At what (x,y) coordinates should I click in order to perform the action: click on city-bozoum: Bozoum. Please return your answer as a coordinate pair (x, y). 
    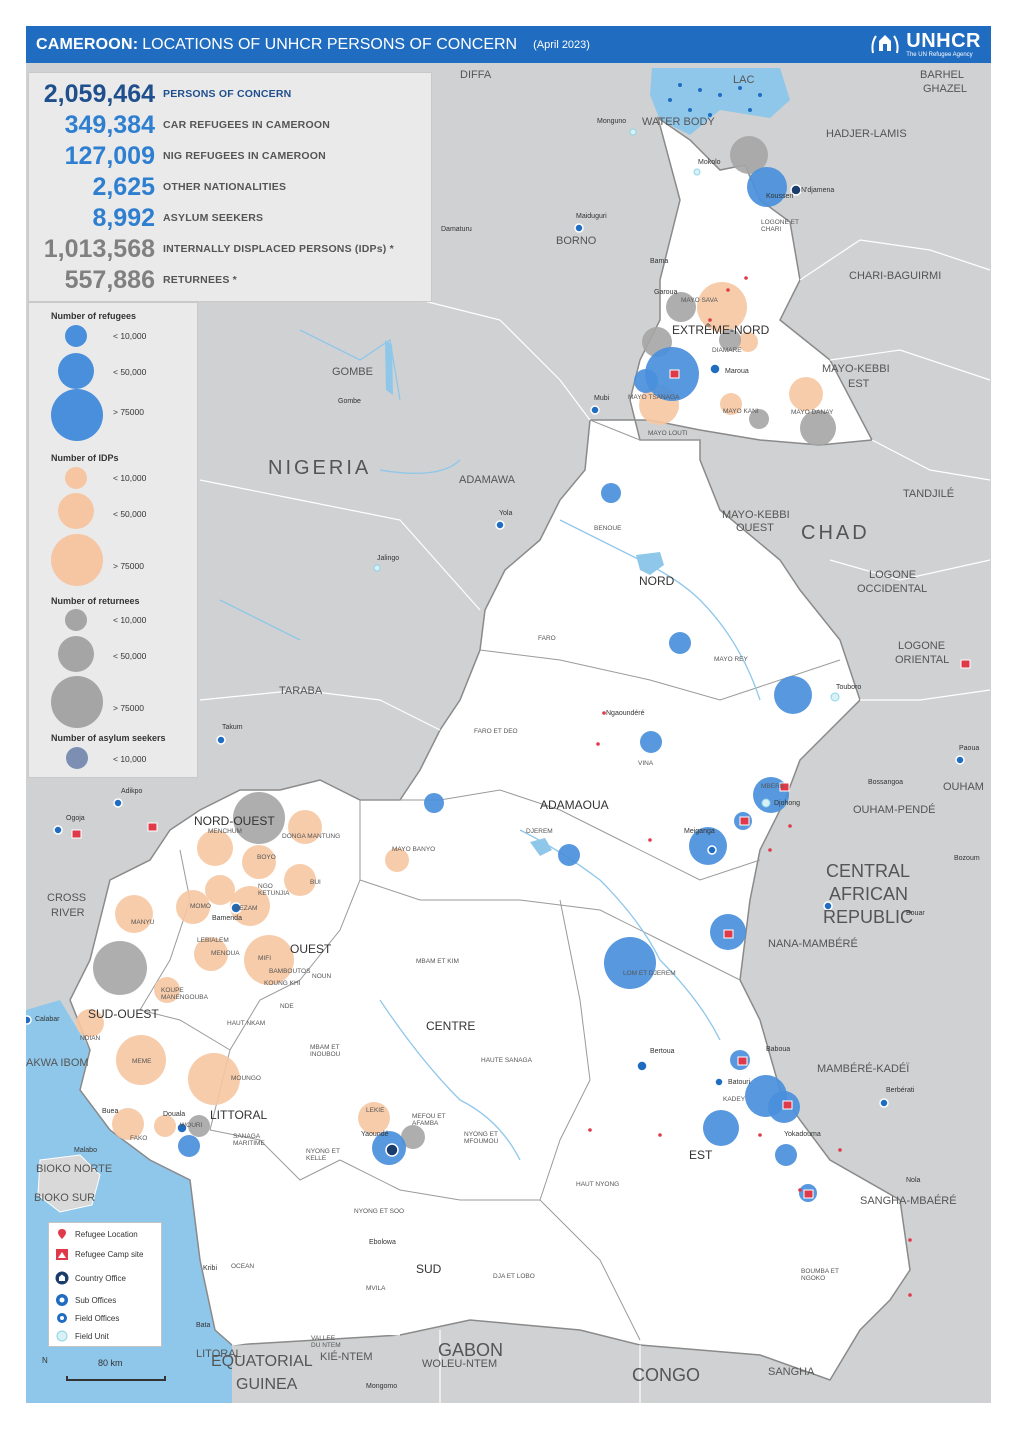
    Looking at the image, I should click on (967, 858).